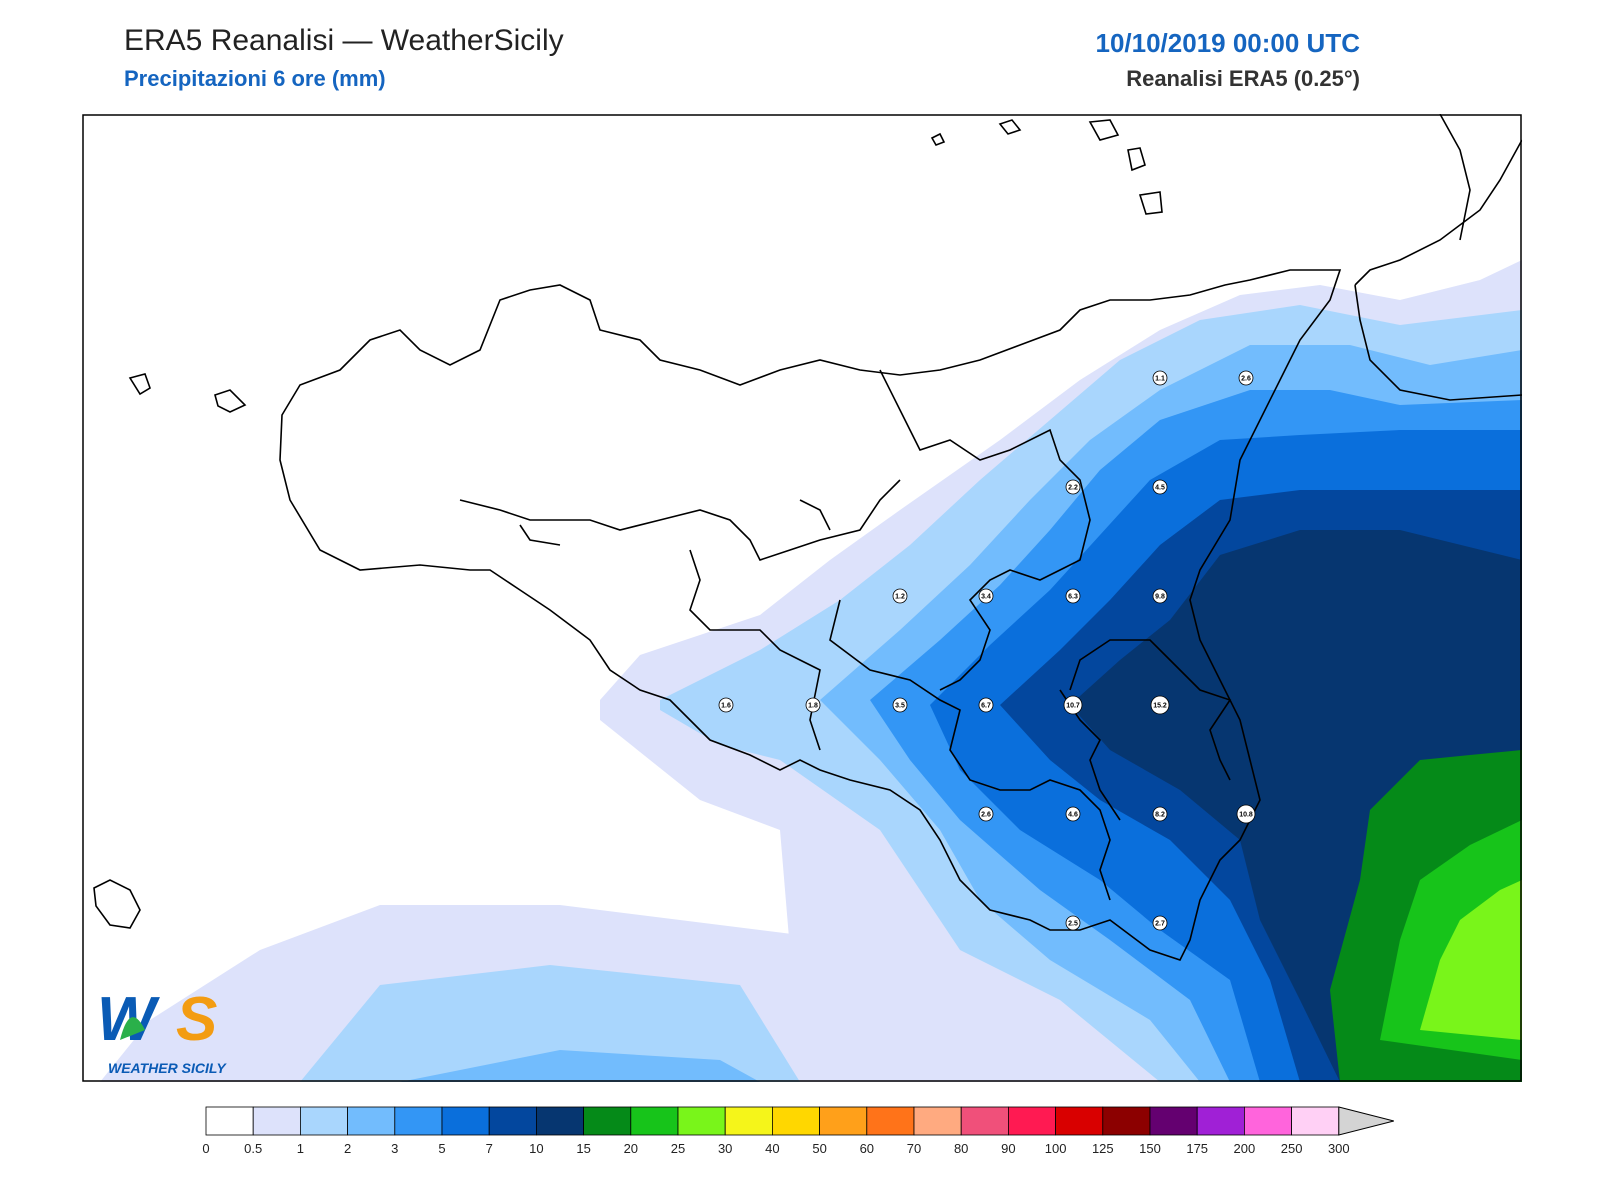 The width and height of the screenshot is (1600, 1200). What do you see at coordinates (631, 1148) in the screenshot?
I see `legend-tick-label: 20` at bounding box center [631, 1148].